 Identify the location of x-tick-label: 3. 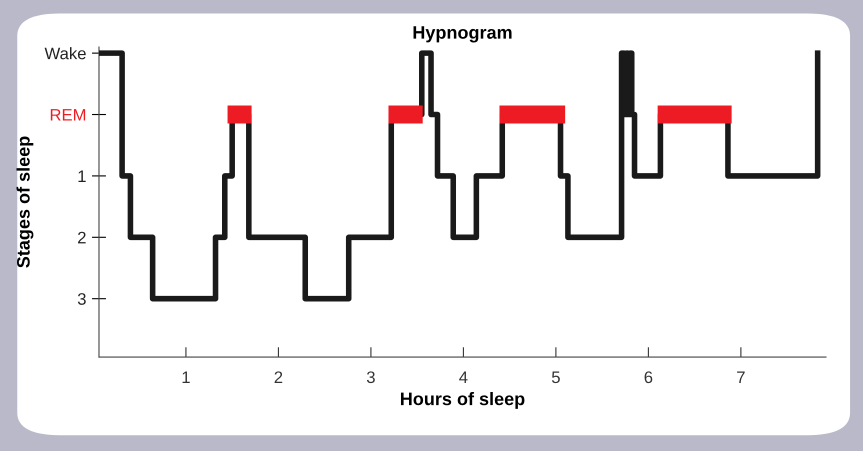
(370, 377).